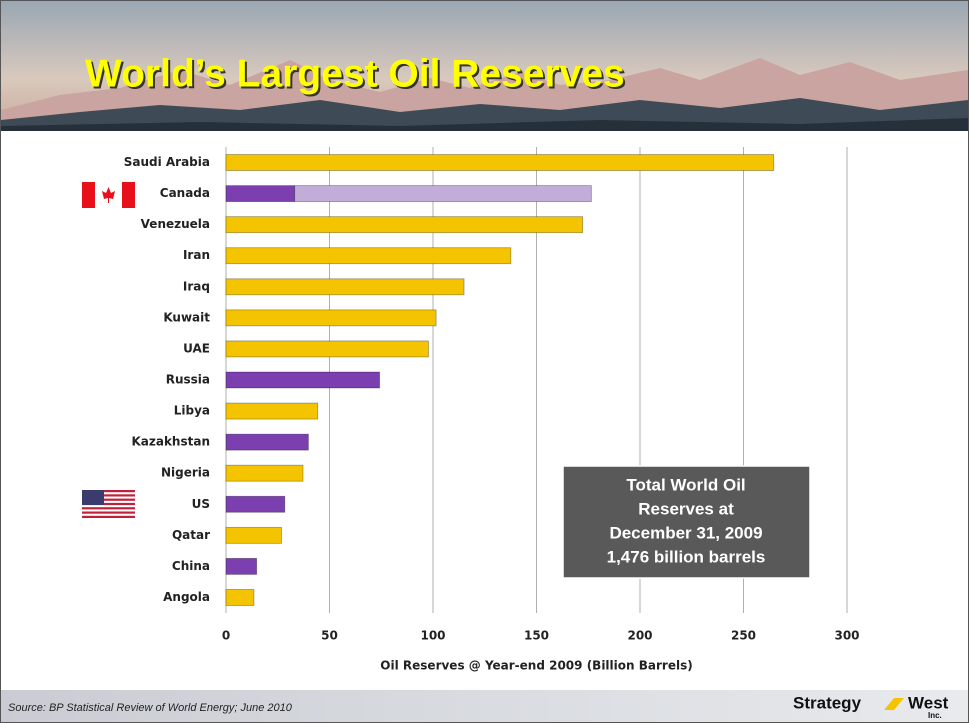 The height and width of the screenshot is (723, 969). What do you see at coordinates (201, 504) in the screenshot?
I see `y-tick-label: US` at bounding box center [201, 504].